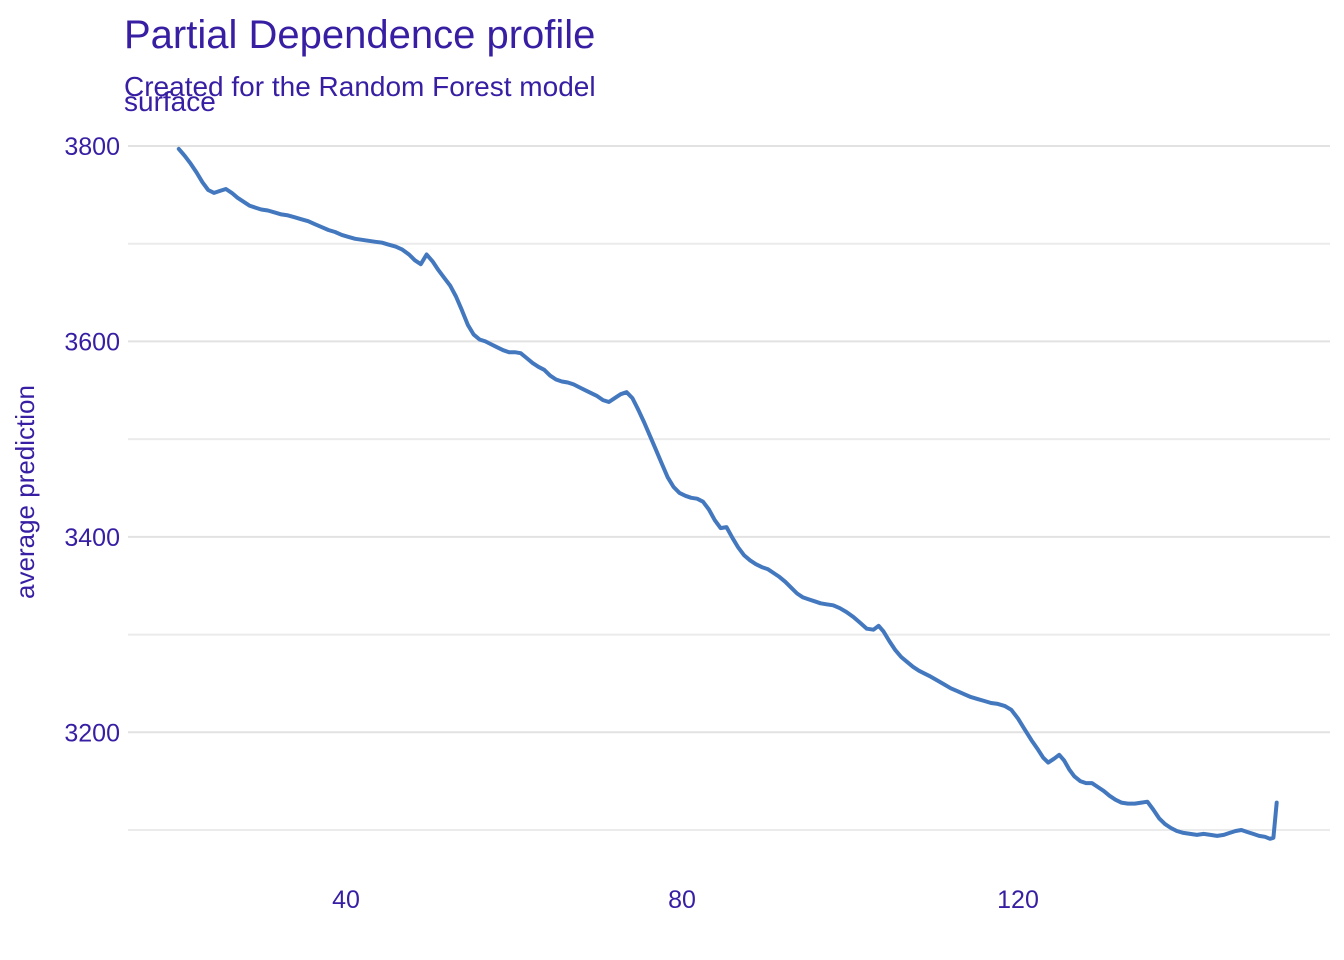  Describe the element at coordinates (682, 900) in the screenshot. I see `x-tick-label: 80` at that location.